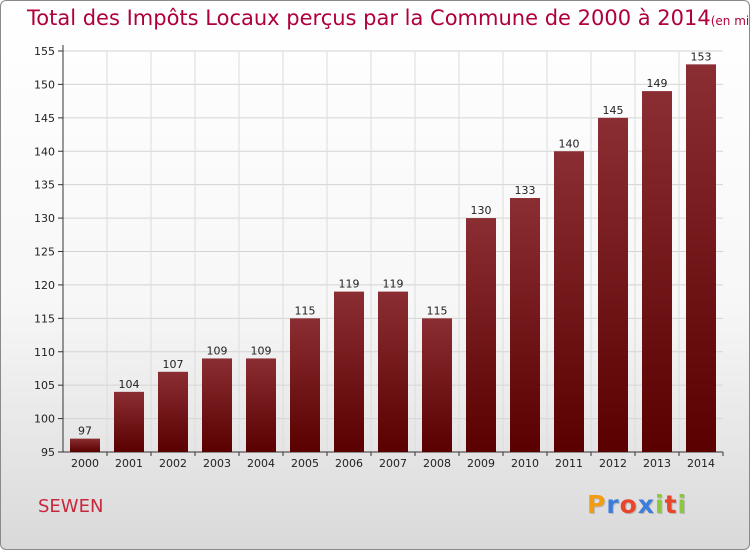 The height and width of the screenshot is (550, 750). I want to click on x-tick-label: 2001, so click(129, 463).